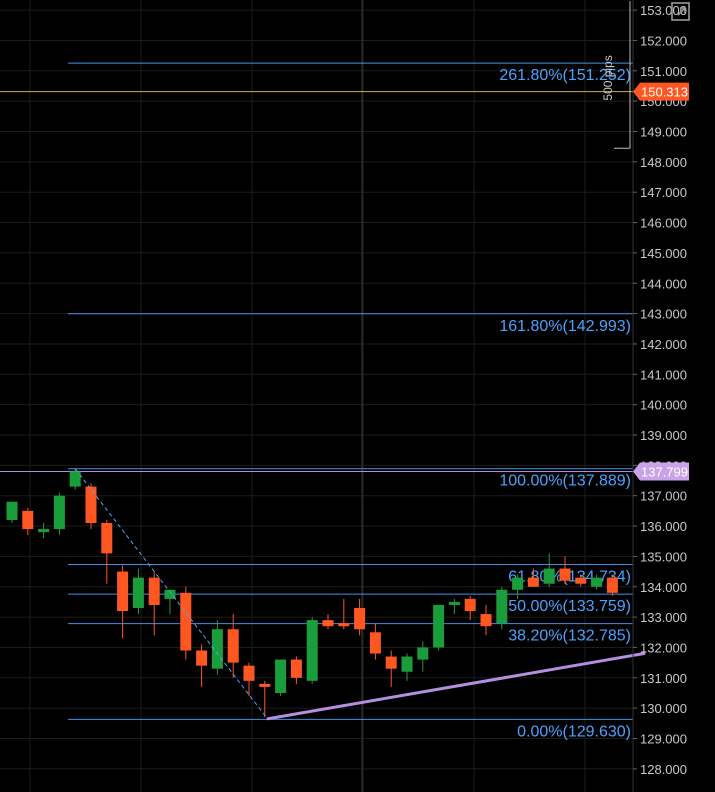  I want to click on price-tick: 132.000, so click(660, 647).